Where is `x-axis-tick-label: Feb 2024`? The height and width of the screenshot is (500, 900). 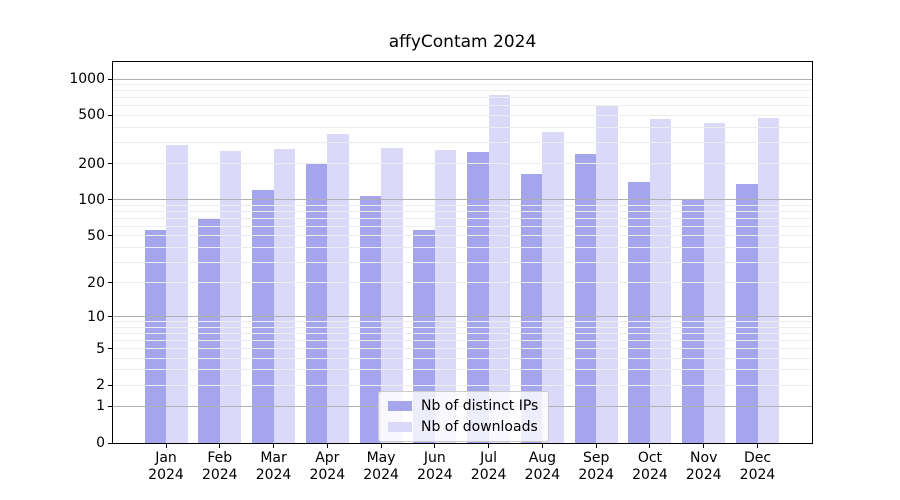 x-axis-tick-label: Feb 2024 is located at coordinates (220, 467).